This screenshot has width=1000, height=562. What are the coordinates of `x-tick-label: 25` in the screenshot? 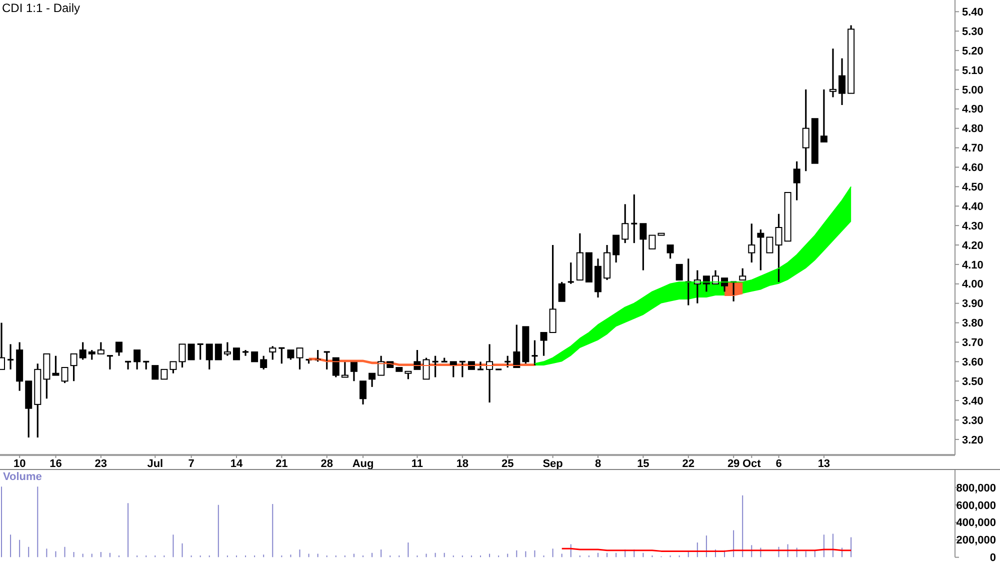 It's located at (508, 464).